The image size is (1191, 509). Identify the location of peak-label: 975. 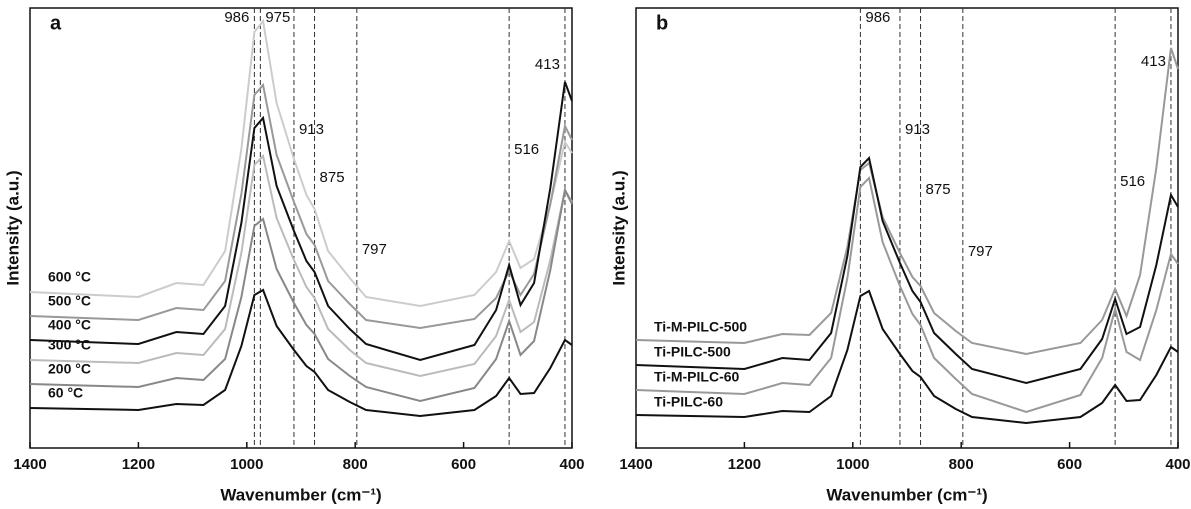
(277, 17).